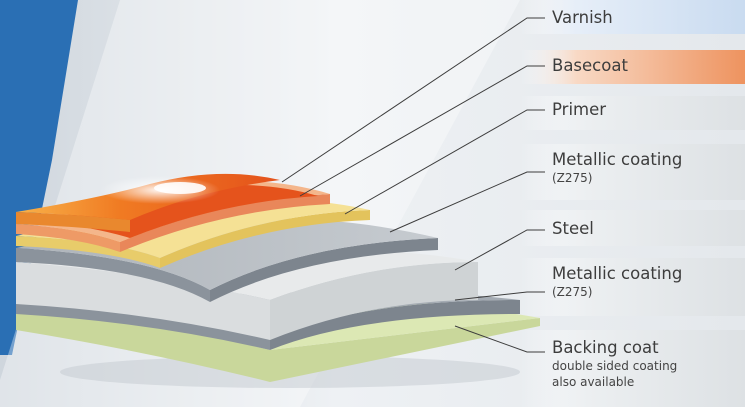  I want to click on backing-coat-label: Backing coat, so click(605, 347).